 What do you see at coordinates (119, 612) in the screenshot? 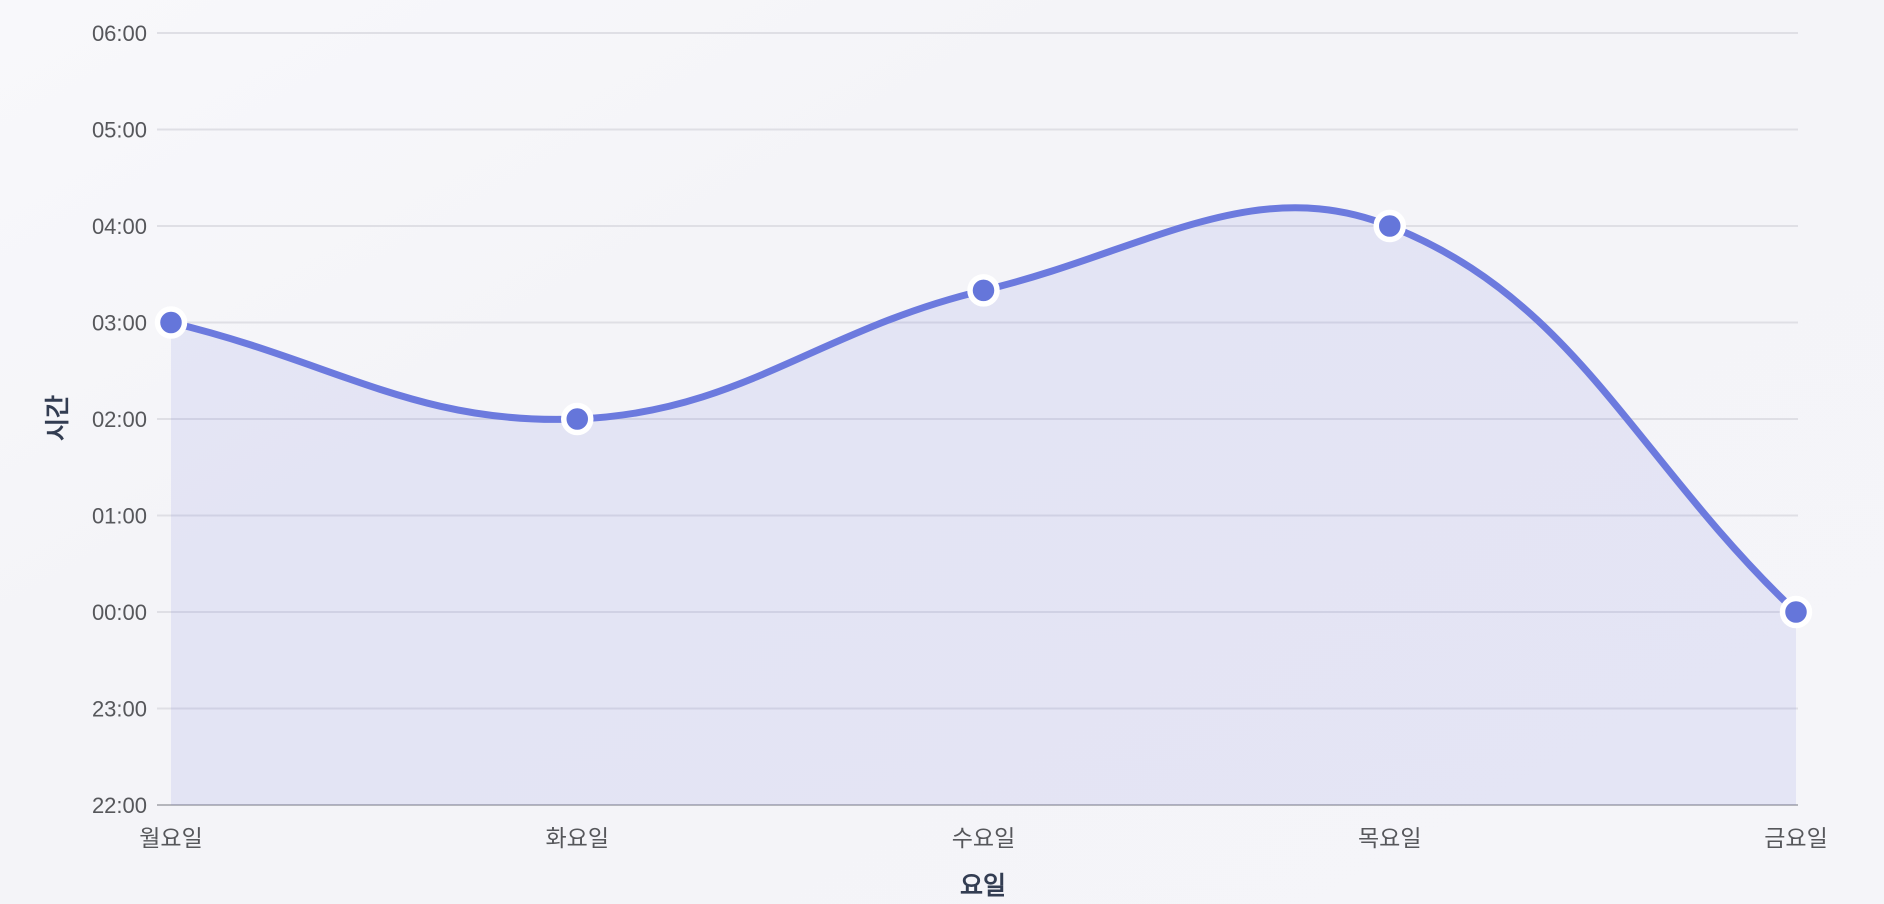
I see `y-tick-label: 00:00` at bounding box center [119, 612].